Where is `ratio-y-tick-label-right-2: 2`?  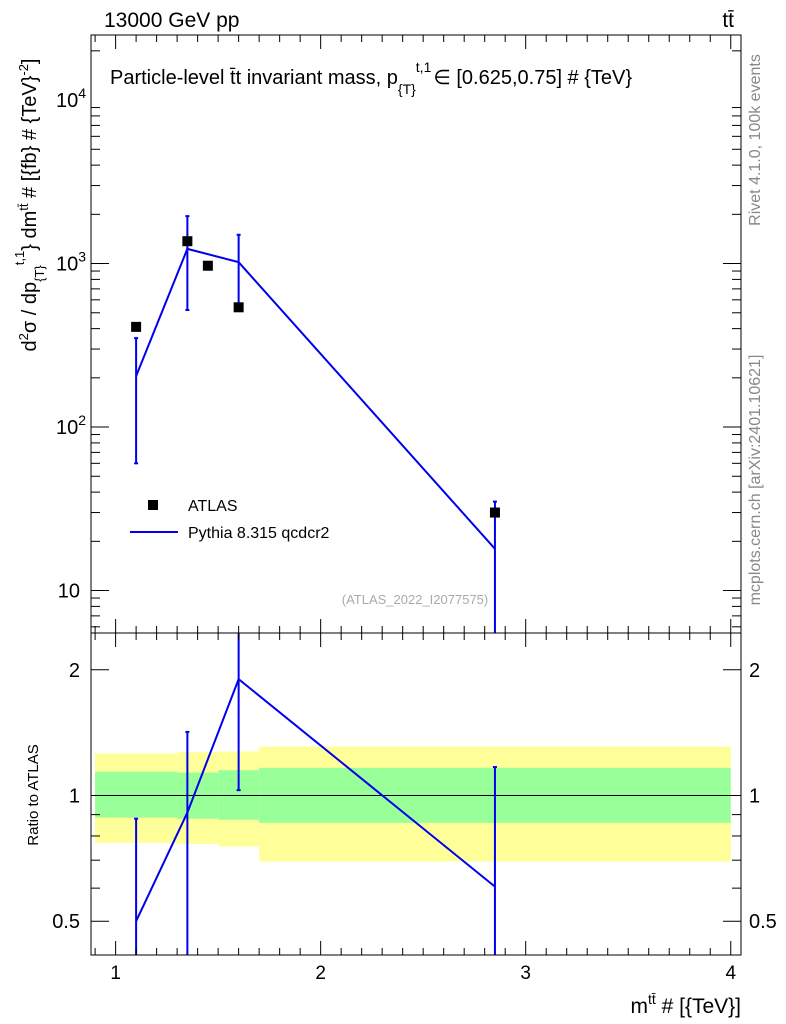
ratio-y-tick-label-right-2: 2 is located at coordinates (754, 671).